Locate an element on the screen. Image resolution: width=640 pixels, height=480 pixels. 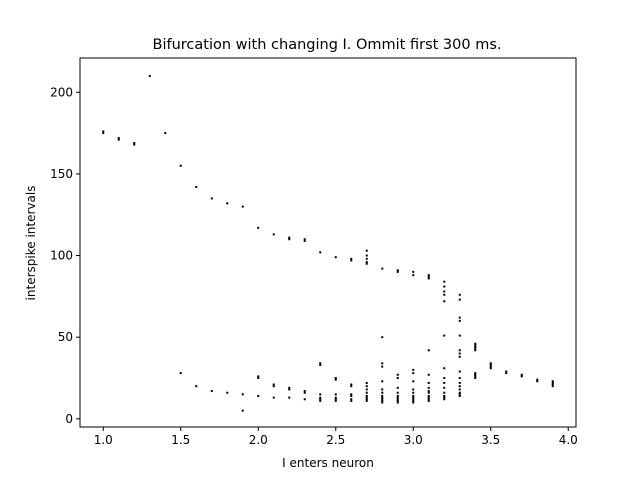
y-tick-label: 150 is located at coordinates (61, 174).